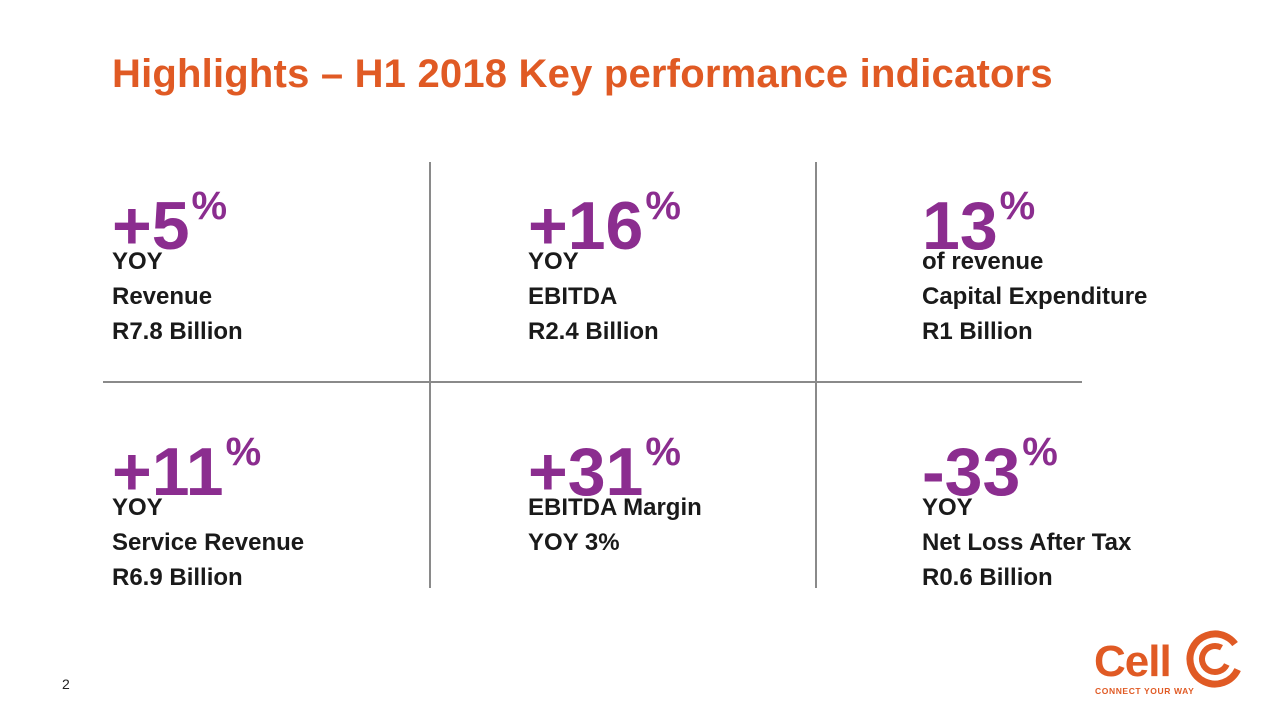 The width and height of the screenshot is (1280, 720). Describe the element at coordinates (604, 224) in the screenshot. I see `kpi-value: +16%` at that location.